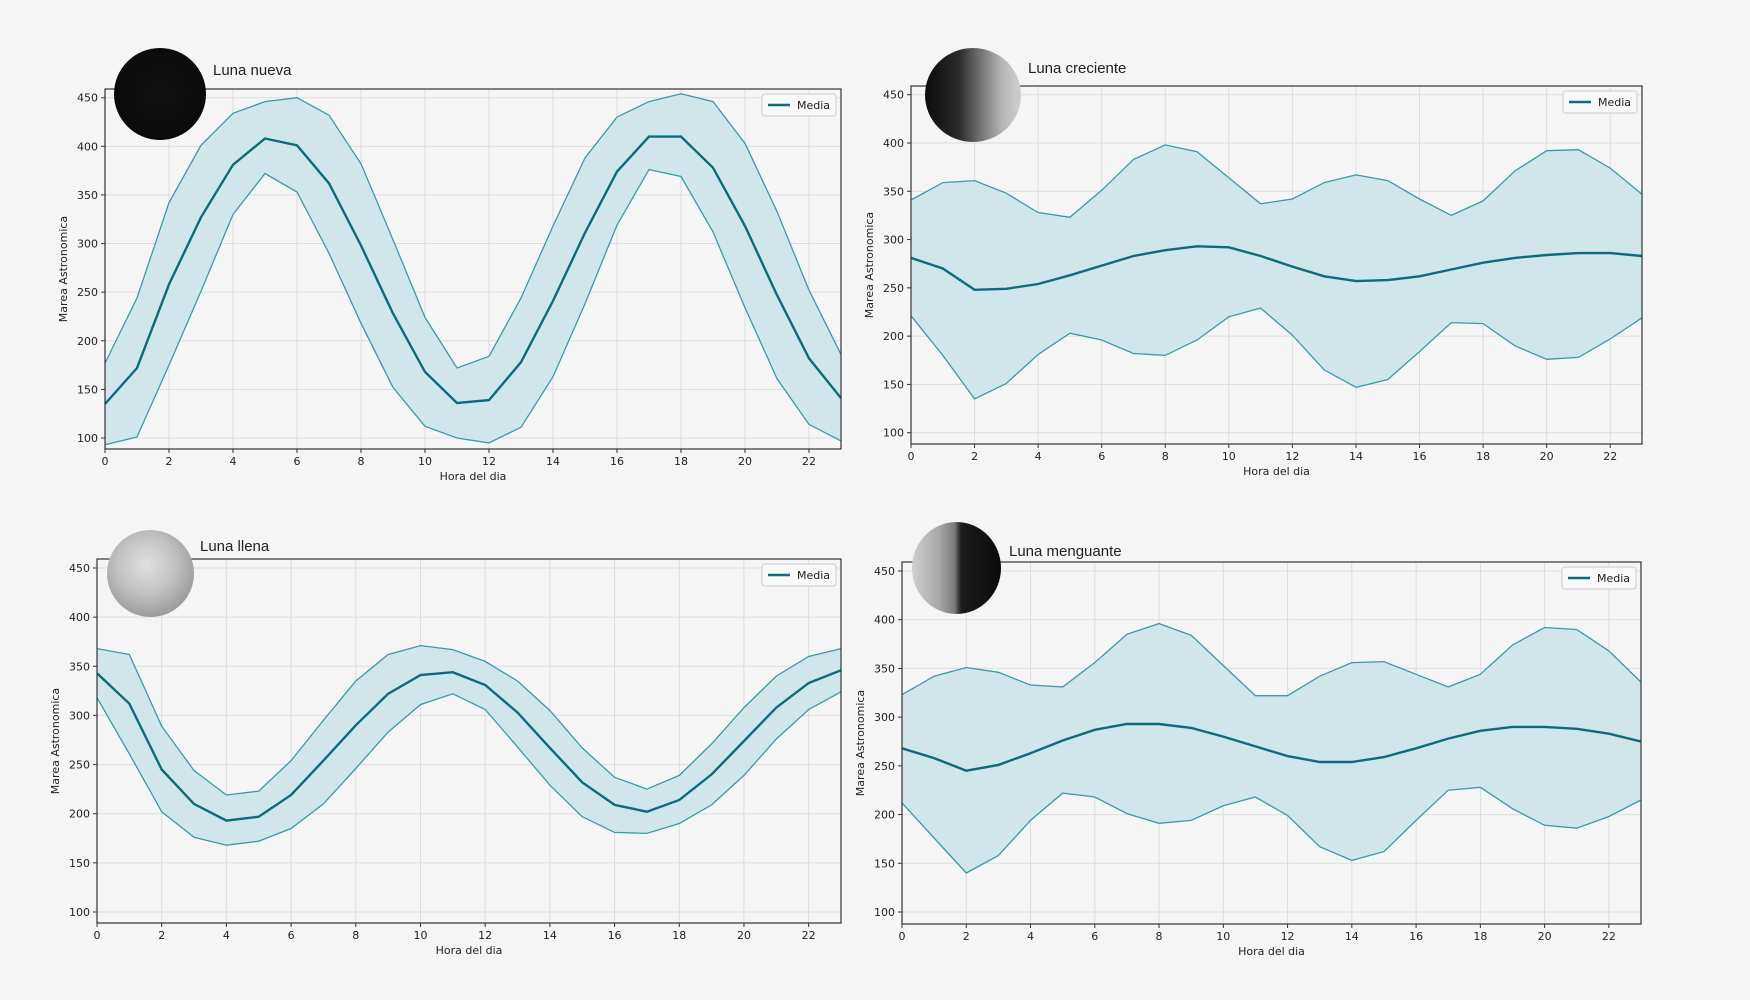  Describe the element at coordinates (252, 70) in the screenshot. I see `chart-title: Luna nueva` at that location.